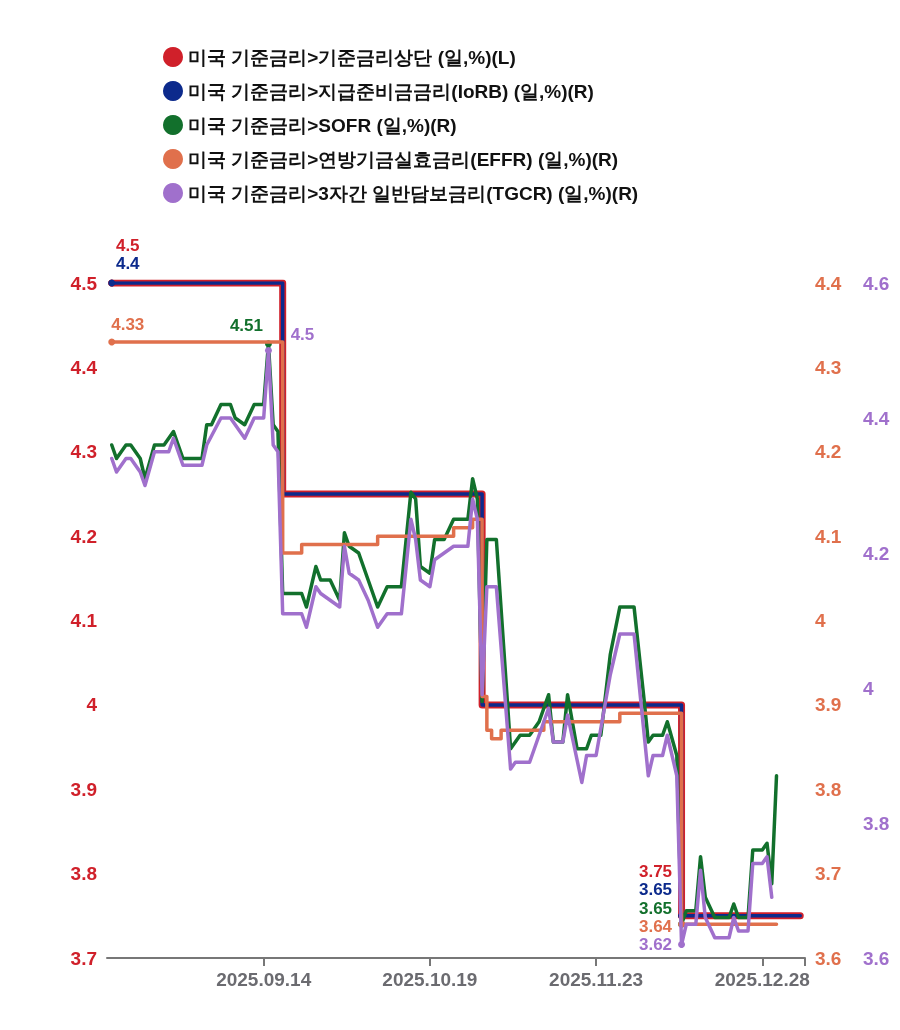 The image size is (900, 1030). I want to click on data-label: 4.4, so click(128, 263).